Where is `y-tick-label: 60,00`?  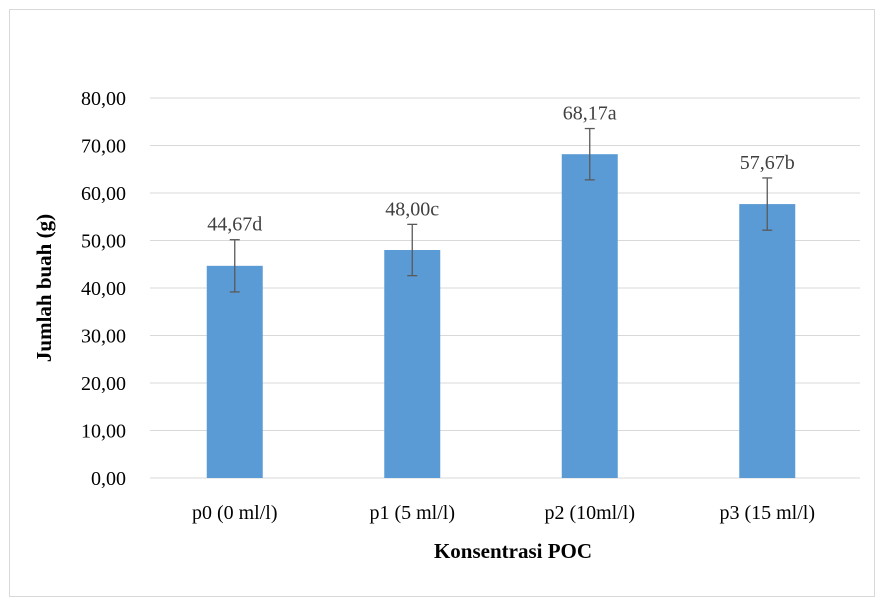 y-tick-label: 60,00 is located at coordinates (103, 194).